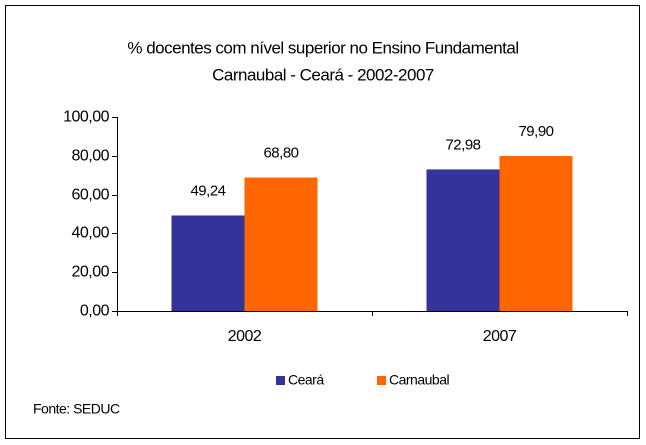 This screenshot has height=445, width=646. What do you see at coordinates (76, 409) in the screenshot?
I see `source-note: Fonte: SEDUC` at bounding box center [76, 409].